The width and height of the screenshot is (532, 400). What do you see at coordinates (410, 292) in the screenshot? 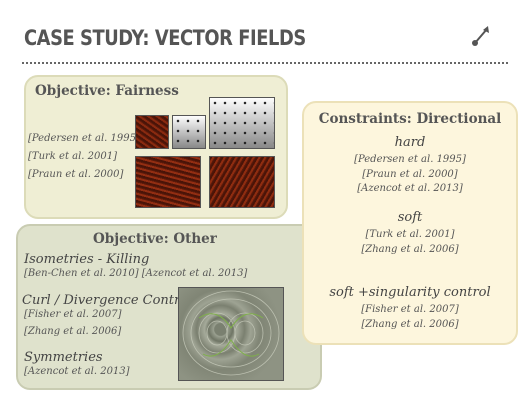
I see `singularity-label: soft +singularity control` at bounding box center [410, 292].